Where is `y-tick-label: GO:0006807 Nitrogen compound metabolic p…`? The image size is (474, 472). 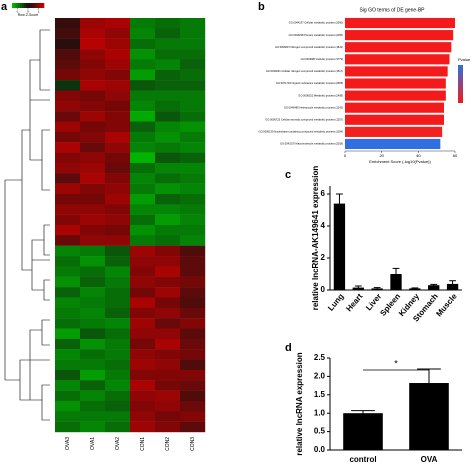
y-tick-label: GO:0006807 Nitrogen compound metabolic p… is located at coordinates (309, 47).